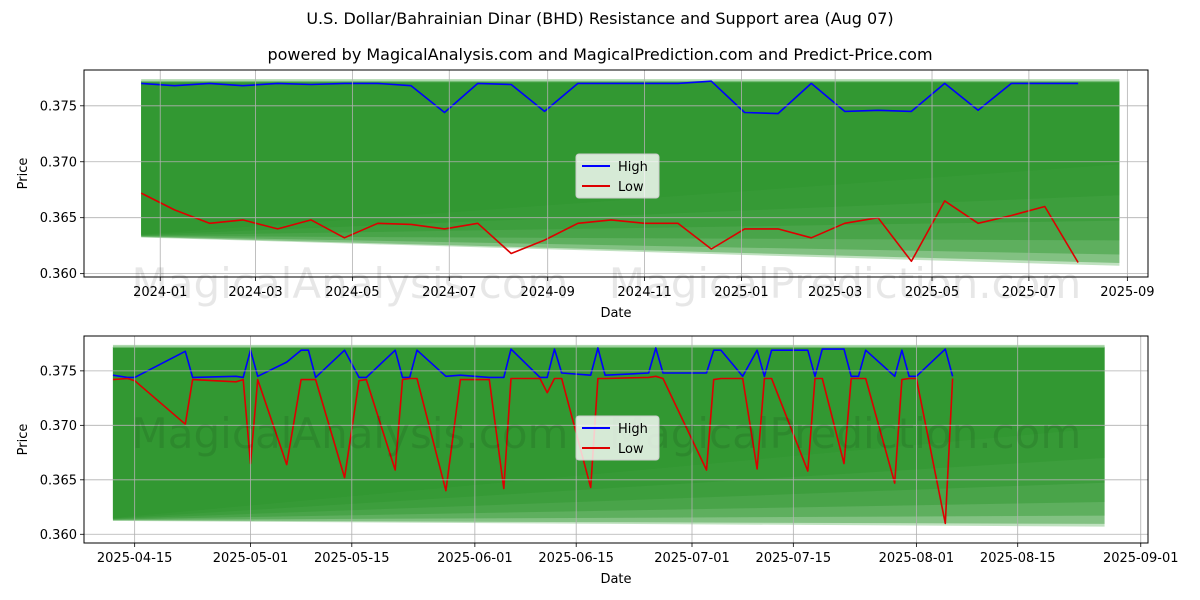  I want to click on x-tick-label: 2025-05-15, so click(352, 558).